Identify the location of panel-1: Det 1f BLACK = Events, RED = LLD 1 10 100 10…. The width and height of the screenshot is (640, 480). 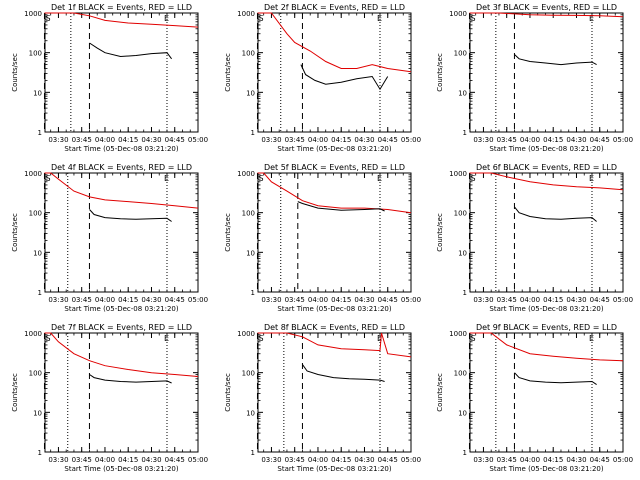
(109, 78).